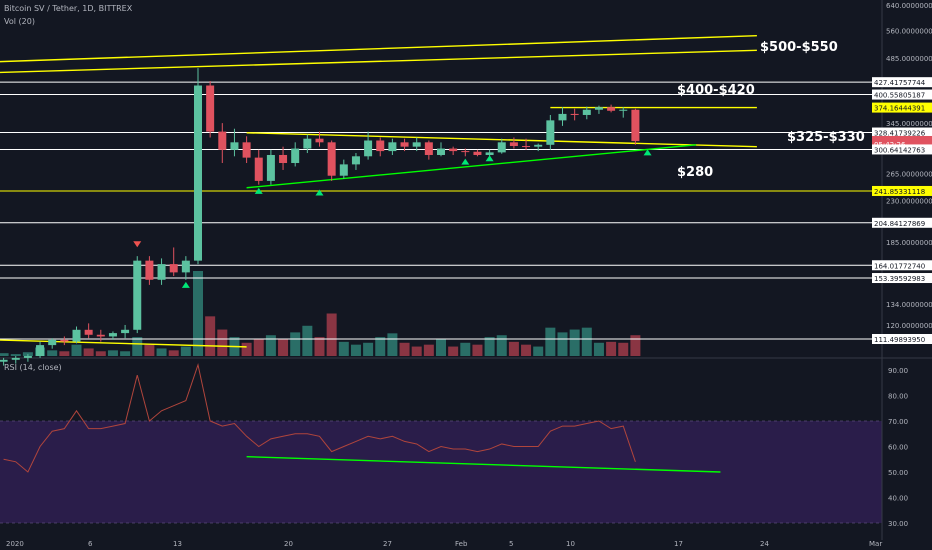 The height and width of the screenshot is (550, 932). I want to click on x-tick-label: 27, so click(387, 544).